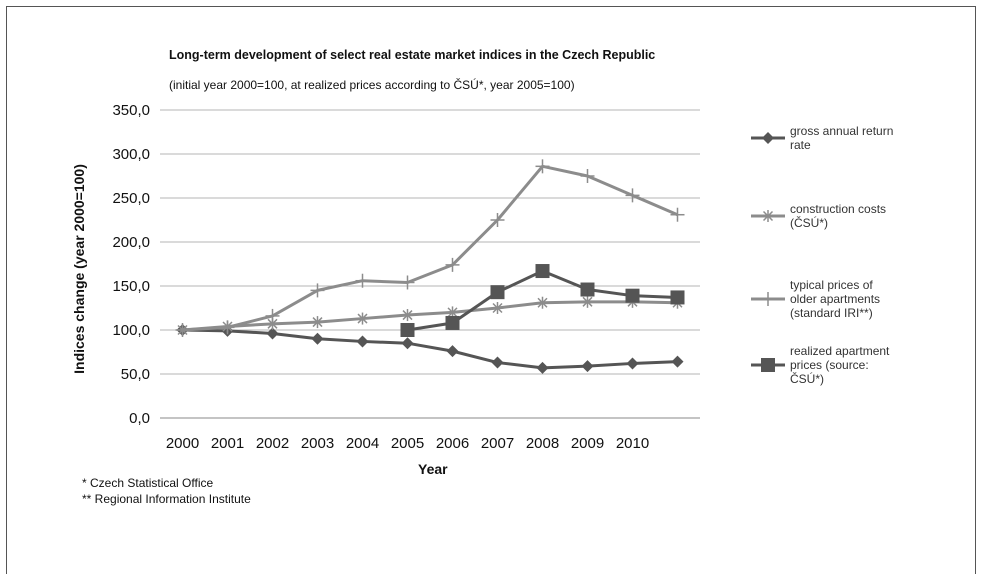 This screenshot has width=983, height=574. I want to click on y-tick-label: 250,0, so click(131, 198).